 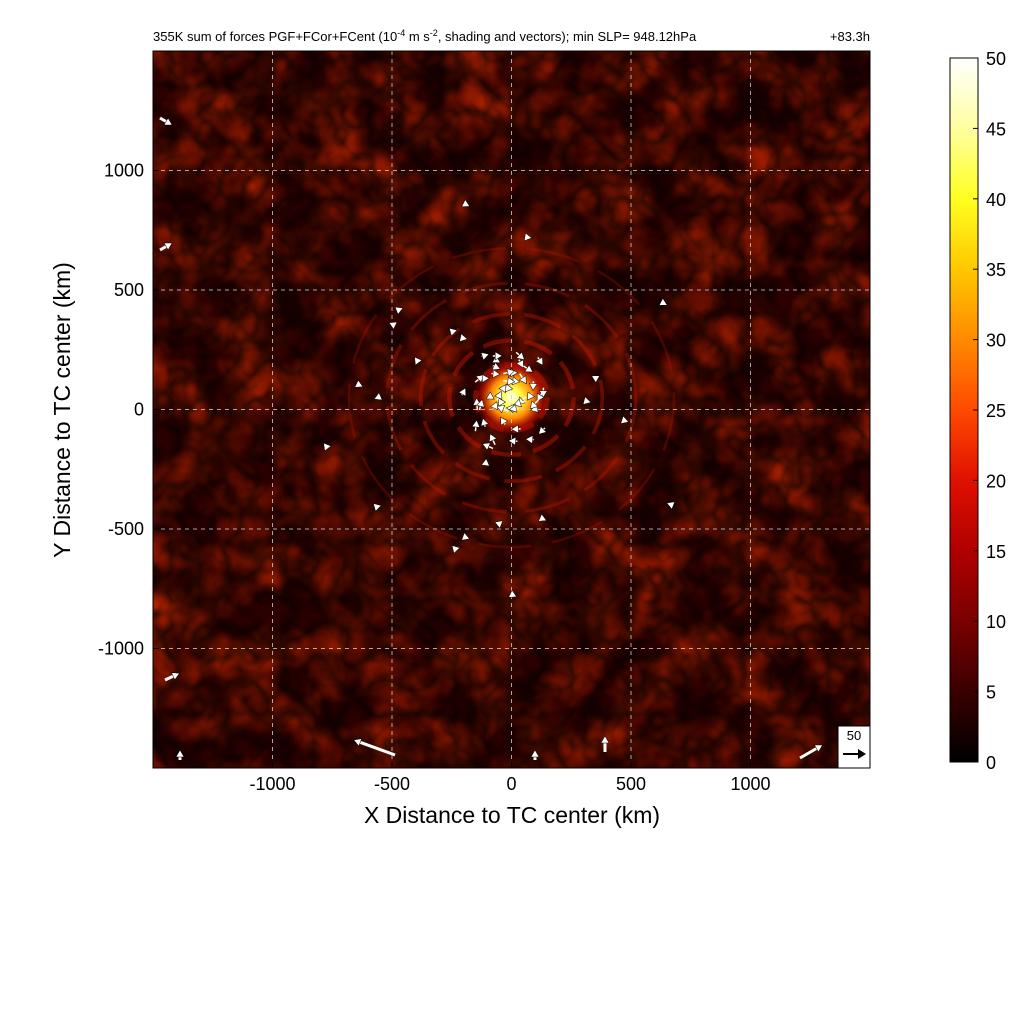 I want to click on x-axis-label: X Distance to TC center (km), so click(x=512, y=815).